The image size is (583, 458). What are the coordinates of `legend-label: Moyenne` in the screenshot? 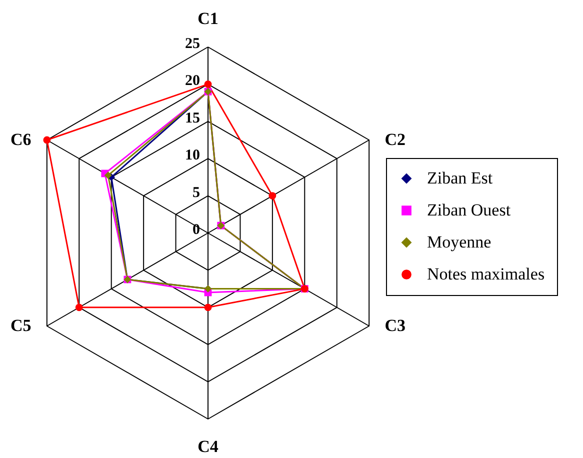 It's located at (459, 242).